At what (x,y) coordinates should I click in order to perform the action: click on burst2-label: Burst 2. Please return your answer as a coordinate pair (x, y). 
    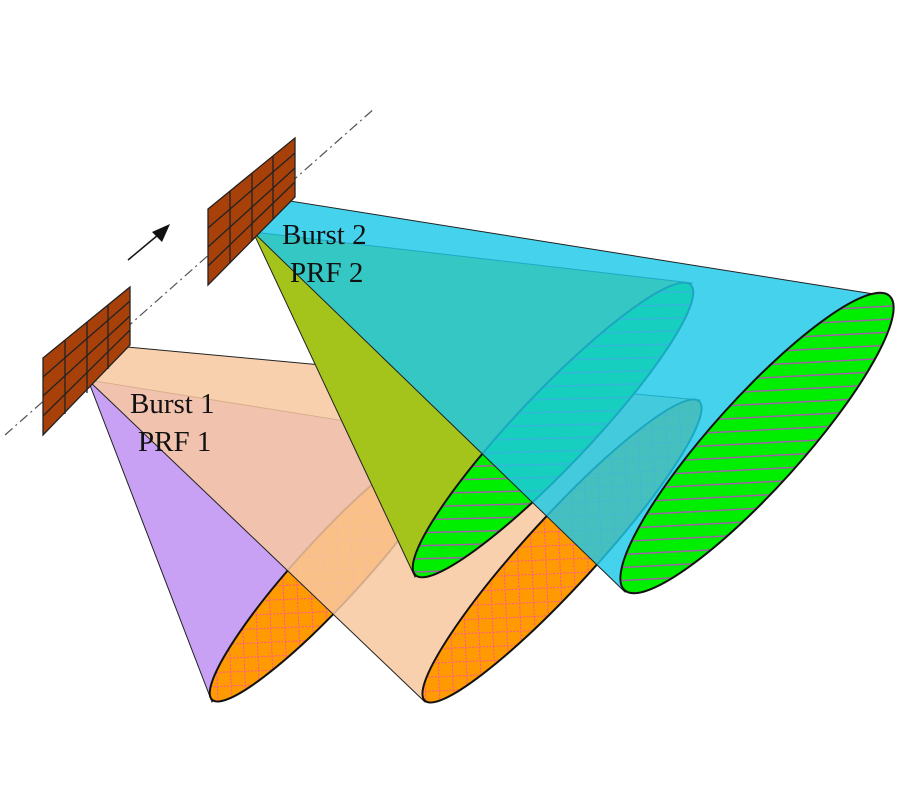
    Looking at the image, I should click on (324, 235).